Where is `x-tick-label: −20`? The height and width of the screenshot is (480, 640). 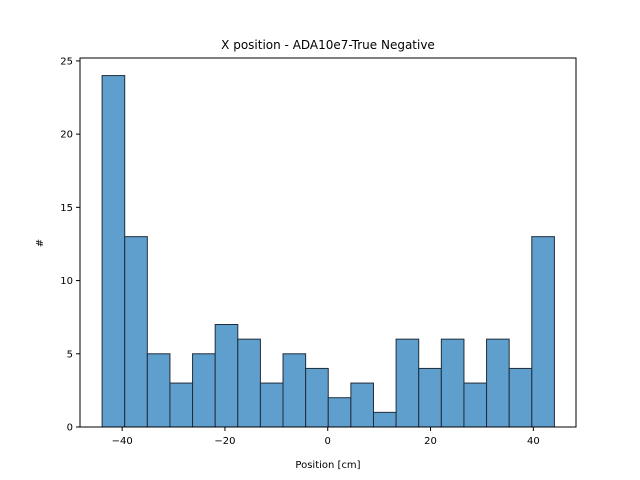
x-tick-label: −20 is located at coordinates (224, 441).